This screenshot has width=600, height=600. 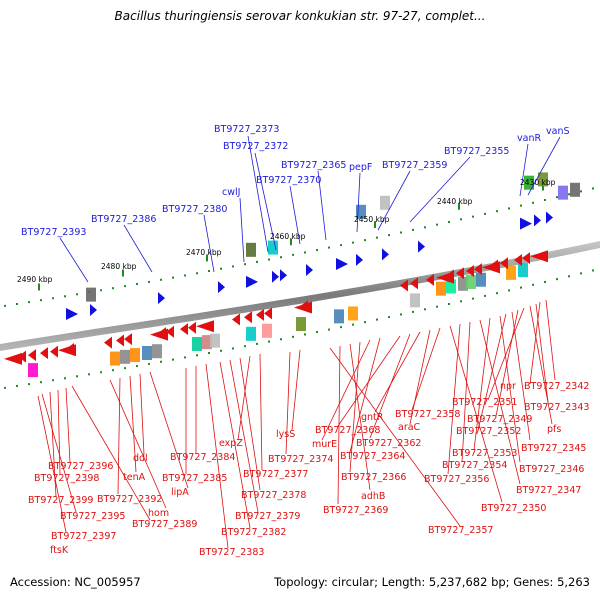 What do you see at coordinates (355, 510) in the screenshot?
I see `gene-label: BT9727_2369` at bounding box center [355, 510].